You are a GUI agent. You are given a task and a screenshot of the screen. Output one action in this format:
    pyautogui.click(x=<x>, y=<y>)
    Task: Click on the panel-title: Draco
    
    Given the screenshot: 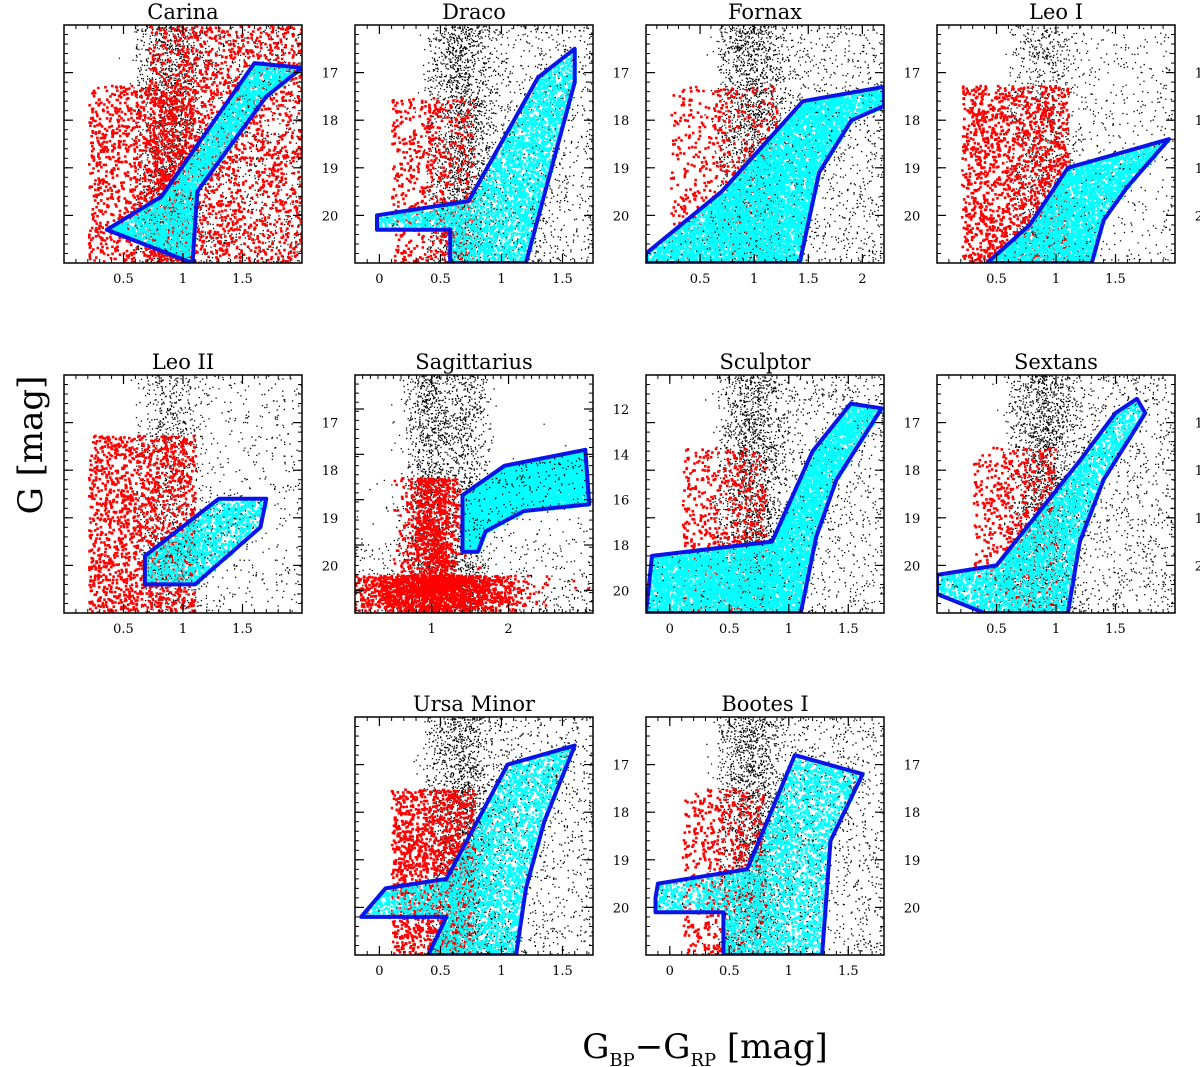 What is the action you would take?
    pyautogui.click(x=474, y=12)
    